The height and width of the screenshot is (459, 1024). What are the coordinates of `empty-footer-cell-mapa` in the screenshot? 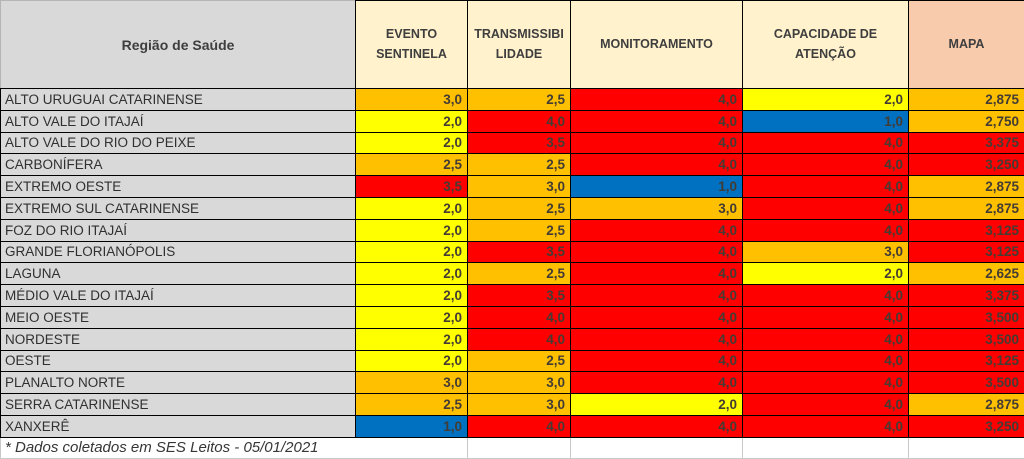 It's located at (966, 447).